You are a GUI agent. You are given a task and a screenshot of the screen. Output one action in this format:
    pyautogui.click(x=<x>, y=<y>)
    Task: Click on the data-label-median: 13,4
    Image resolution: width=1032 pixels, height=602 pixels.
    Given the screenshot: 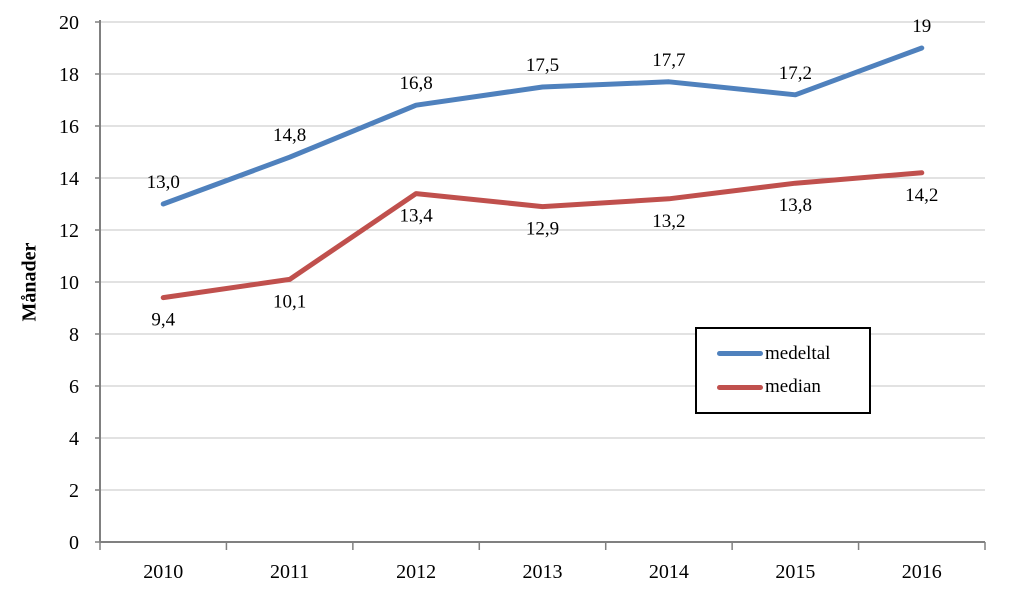 What is the action you would take?
    pyautogui.click(x=416, y=216)
    